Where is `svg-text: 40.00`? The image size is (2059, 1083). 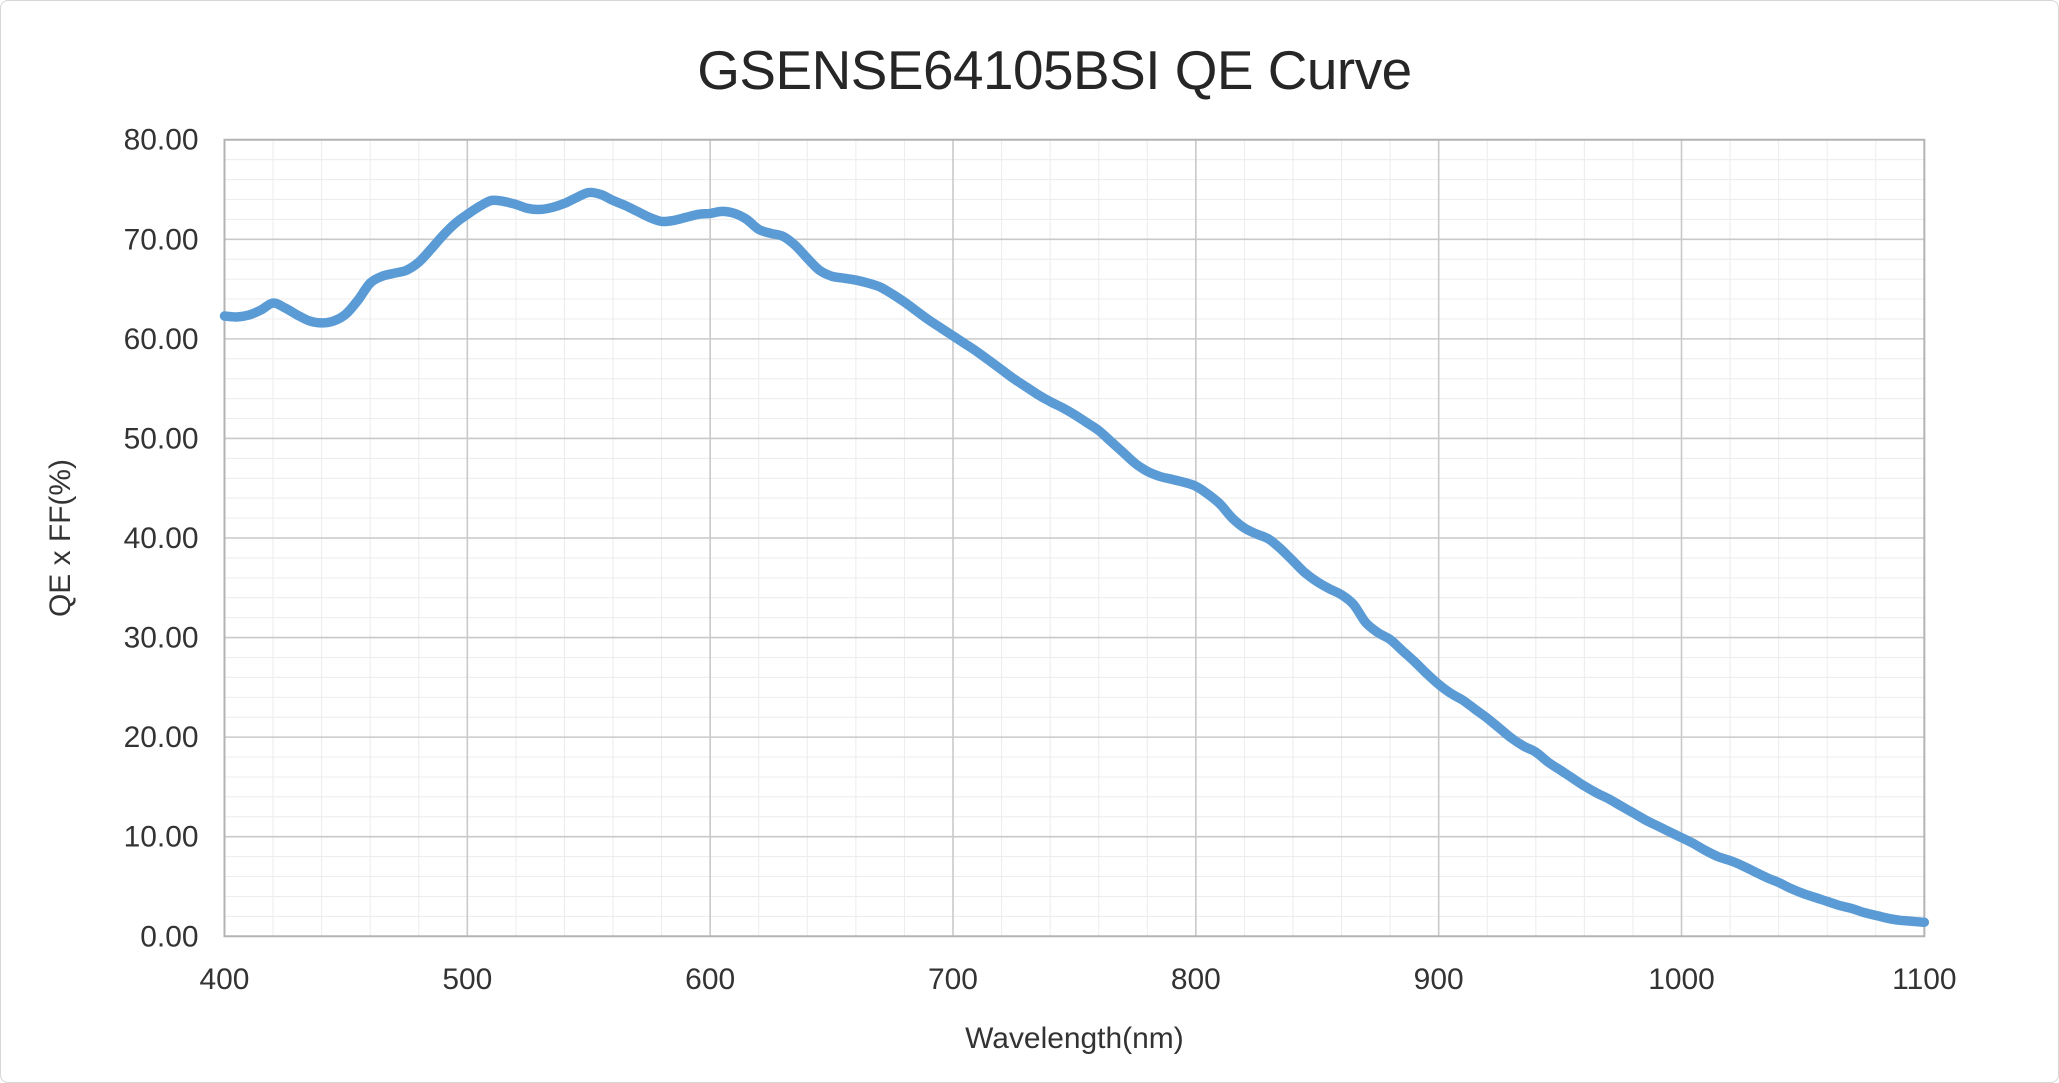
svg-text: 40.00 is located at coordinates (161, 538).